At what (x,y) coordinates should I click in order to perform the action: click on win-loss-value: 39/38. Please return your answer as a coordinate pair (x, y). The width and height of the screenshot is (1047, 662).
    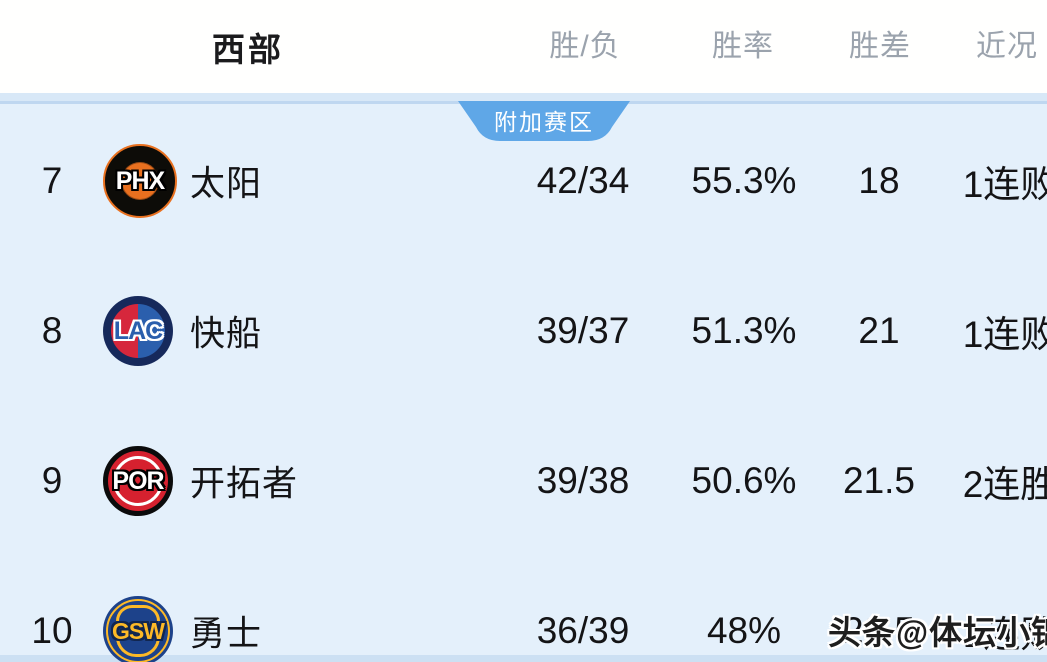
    Looking at the image, I should click on (583, 480).